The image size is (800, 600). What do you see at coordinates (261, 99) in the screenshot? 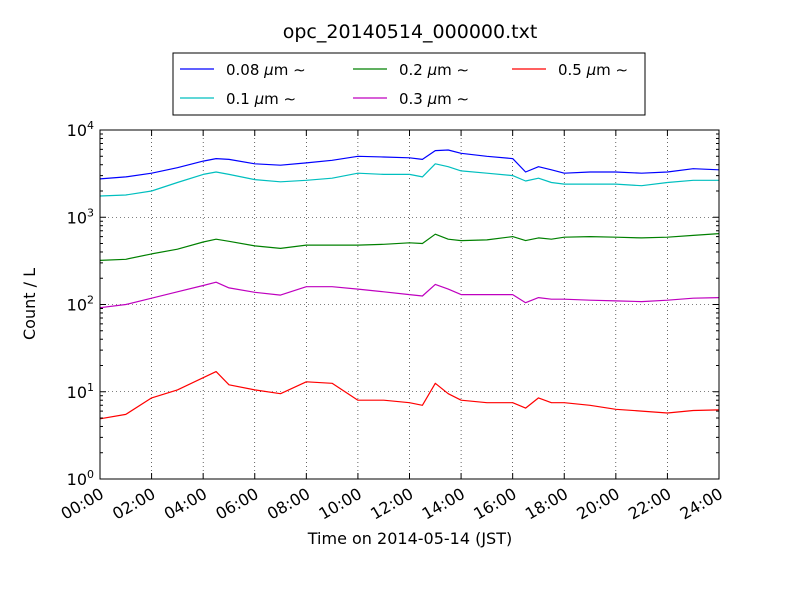
I see `legend-entry-label: 0.1 μm ∼` at bounding box center [261, 99].